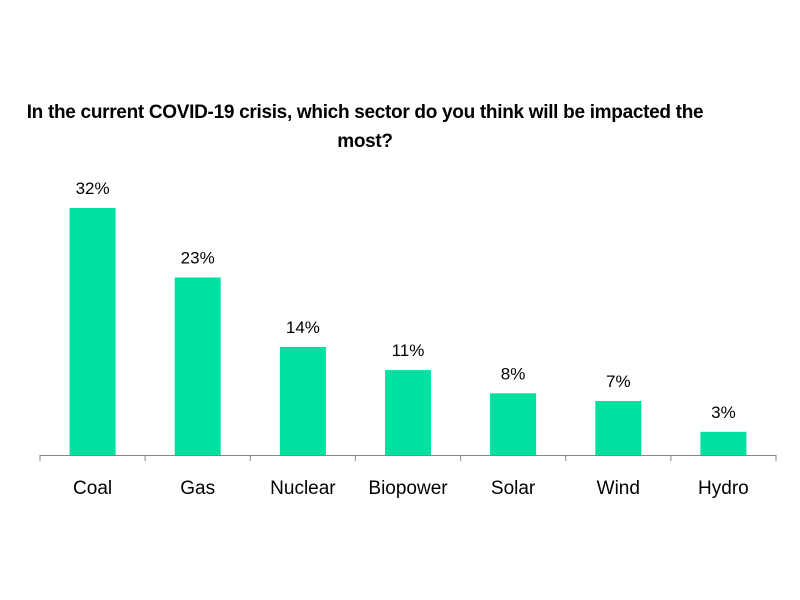  Describe the element at coordinates (513, 488) in the screenshot. I see `tick-label-solar: Solar` at that location.